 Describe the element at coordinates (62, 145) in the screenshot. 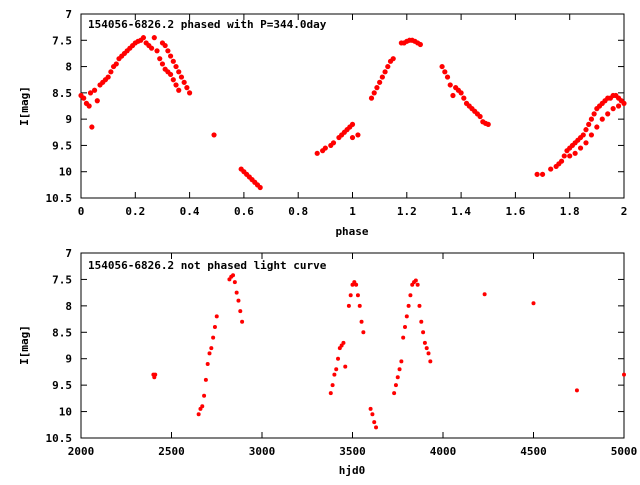

I see `y-tick-label: 9.5` at that location.